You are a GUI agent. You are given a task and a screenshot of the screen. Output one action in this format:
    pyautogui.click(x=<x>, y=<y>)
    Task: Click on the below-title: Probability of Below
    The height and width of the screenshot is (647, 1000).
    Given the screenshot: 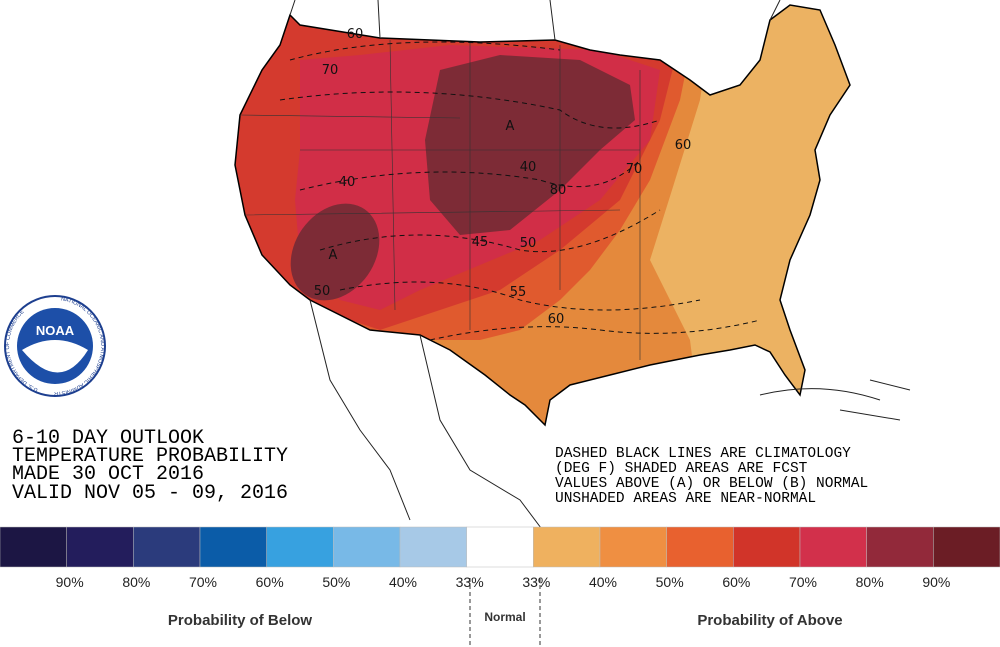 What is the action you would take?
    pyautogui.click(x=240, y=620)
    